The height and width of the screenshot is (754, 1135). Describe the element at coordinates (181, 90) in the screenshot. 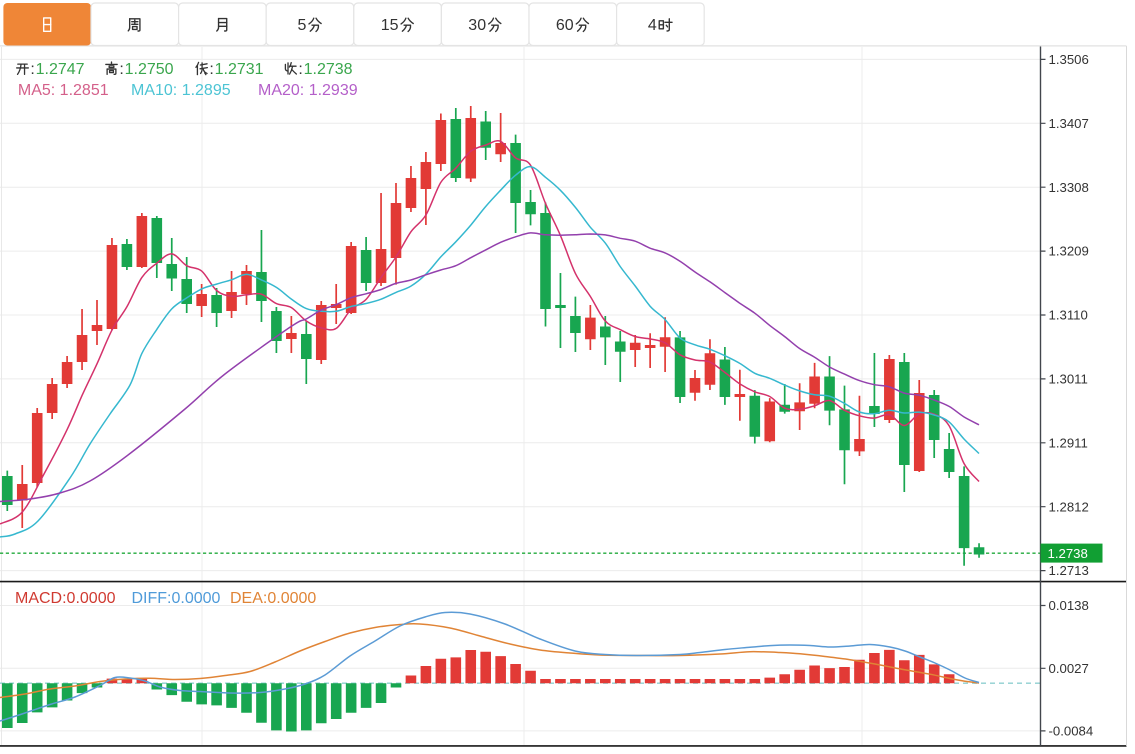

I see `svg-text: MA10: 1.2895` at that location.